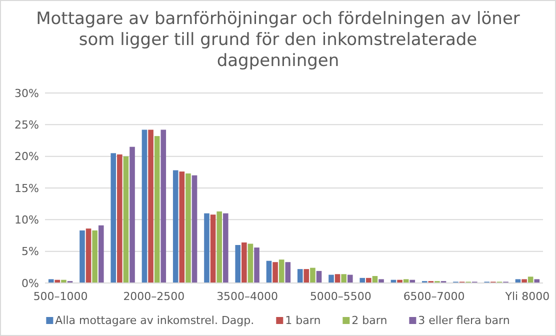 The width and height of the screenshot is (556, 336). I want to click on legend-label: 1 barn, so click(303, 320).